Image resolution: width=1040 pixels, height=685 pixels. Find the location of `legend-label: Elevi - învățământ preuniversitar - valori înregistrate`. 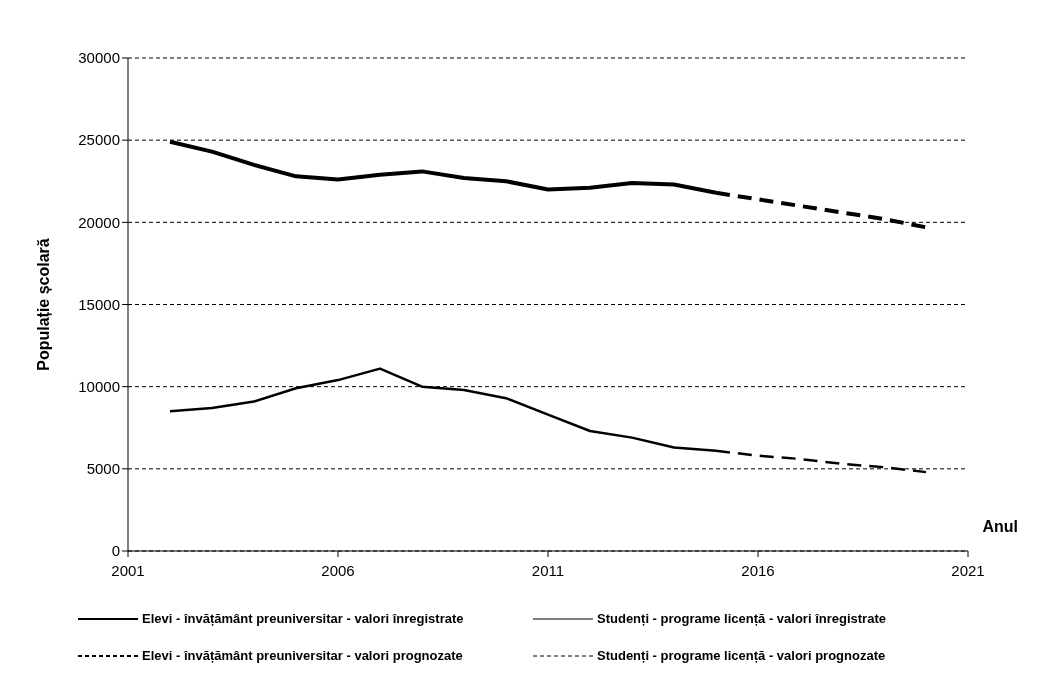

legend-label: Elevi - învățământ preuniversitar - valori înregistrate is located at coordinates (303, 618).